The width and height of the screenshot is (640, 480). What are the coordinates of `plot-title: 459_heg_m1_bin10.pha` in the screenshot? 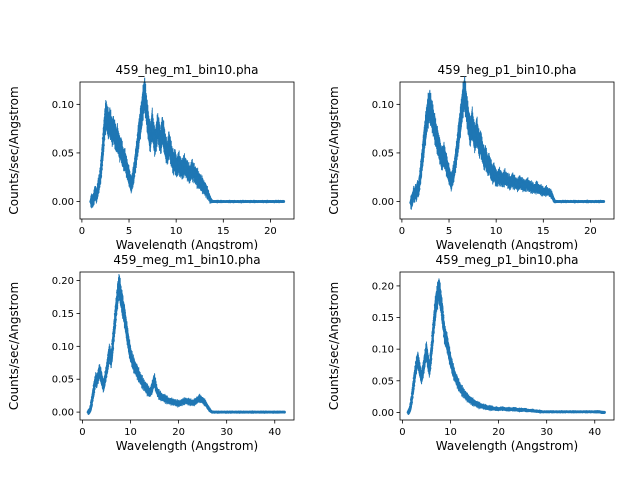 It's located at (186, 70).